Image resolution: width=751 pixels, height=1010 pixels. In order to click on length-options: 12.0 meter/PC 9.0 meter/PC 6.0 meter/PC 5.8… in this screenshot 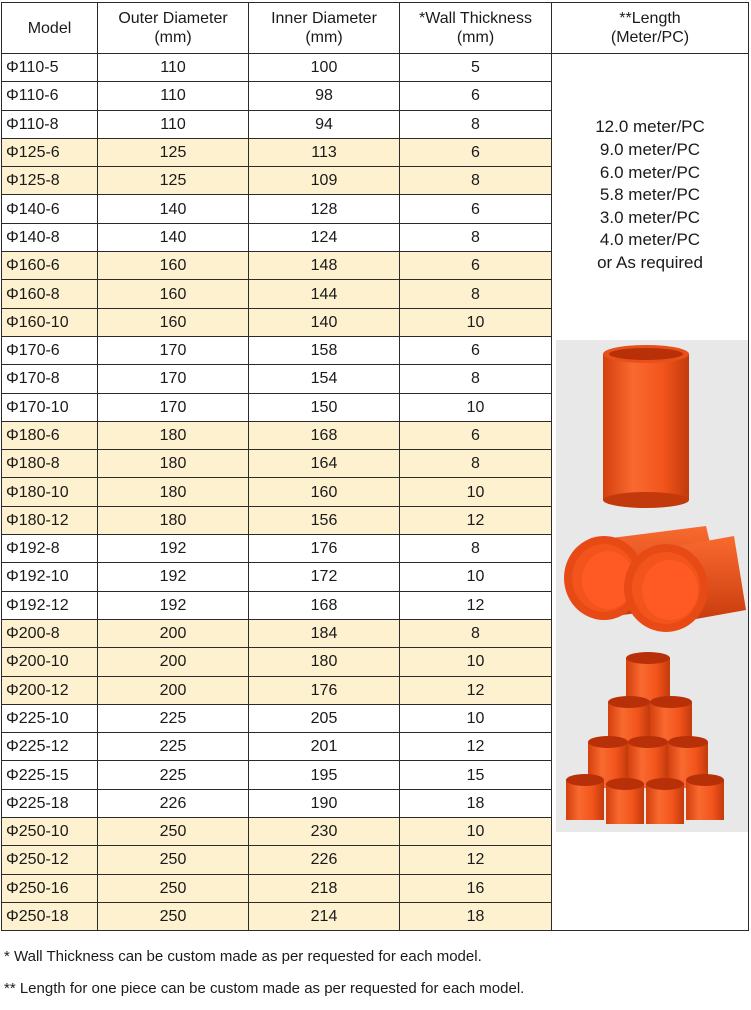, I will do `click(650, 195)`.